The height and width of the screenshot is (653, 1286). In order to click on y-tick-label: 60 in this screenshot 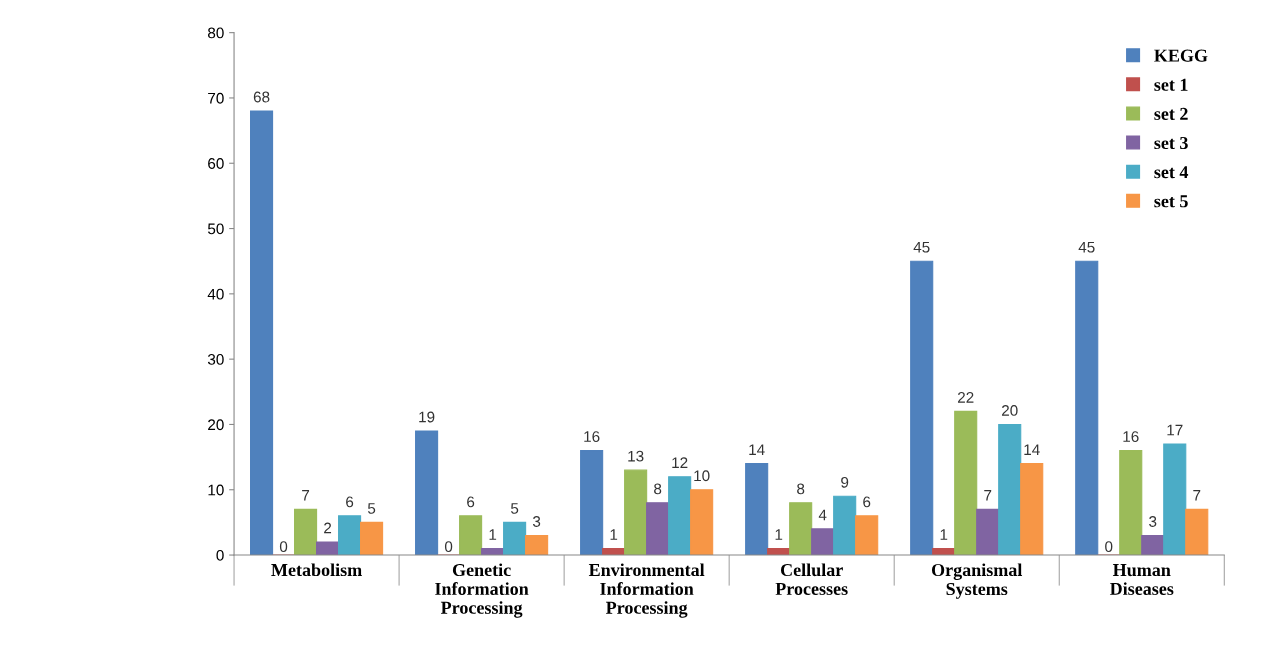, I will do `click(216, 163)`.